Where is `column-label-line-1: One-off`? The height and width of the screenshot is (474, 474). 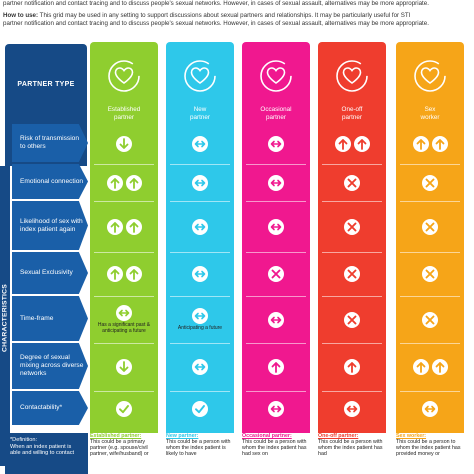 column-label-line-1: One-off is located at coordinates (352, 109).